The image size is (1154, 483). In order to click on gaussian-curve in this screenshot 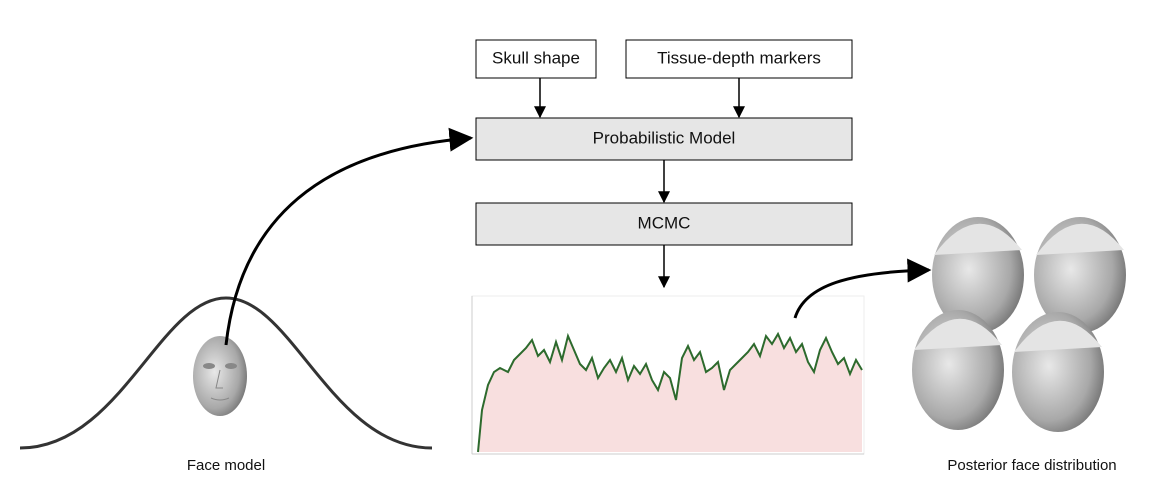, I will do `click(226, 373)`.